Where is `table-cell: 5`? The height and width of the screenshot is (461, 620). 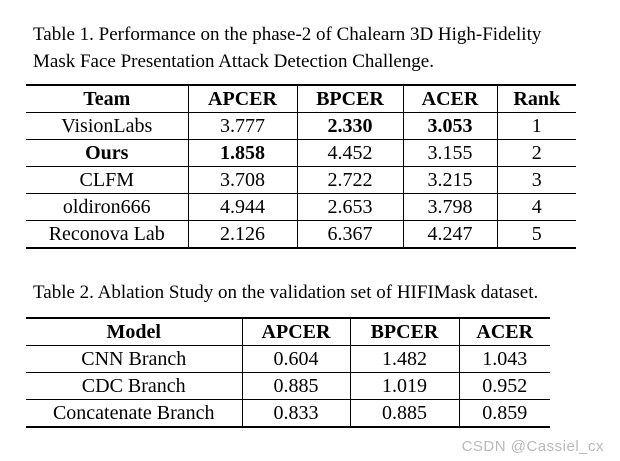 table-cell: 5 is located at coordinates (536, 234).